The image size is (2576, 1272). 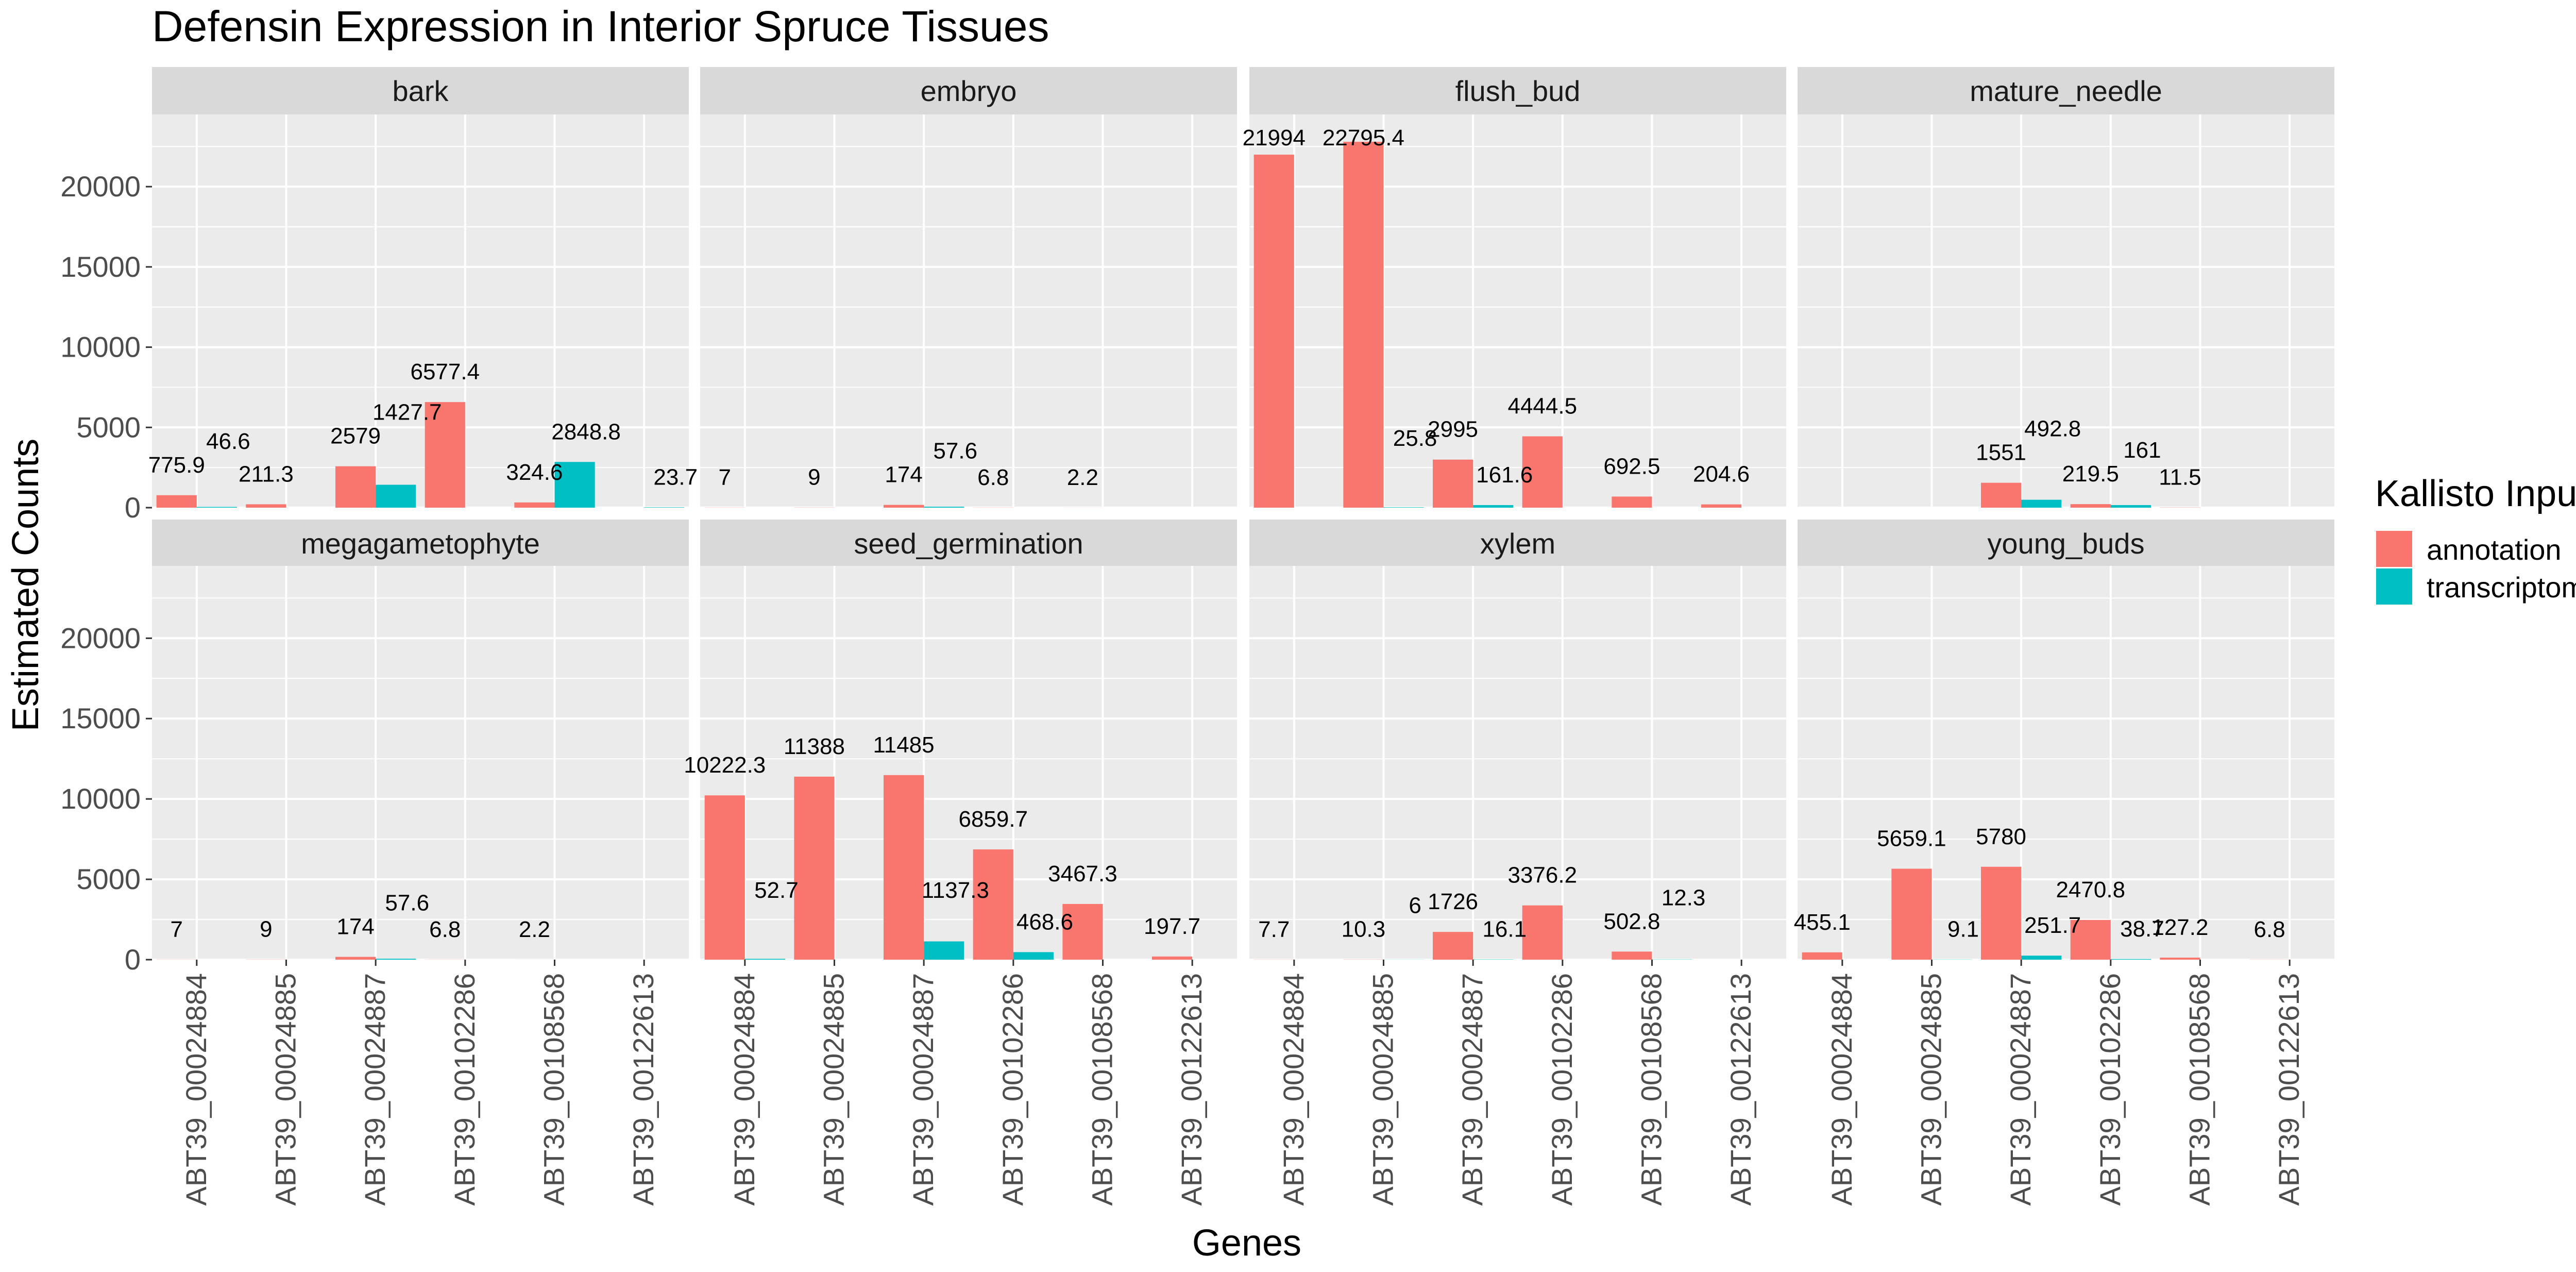 What do you see at coordinates (1963, 929) in the screenshot?
I see `data-label: 9.1` at bounding box center [1963, 929].